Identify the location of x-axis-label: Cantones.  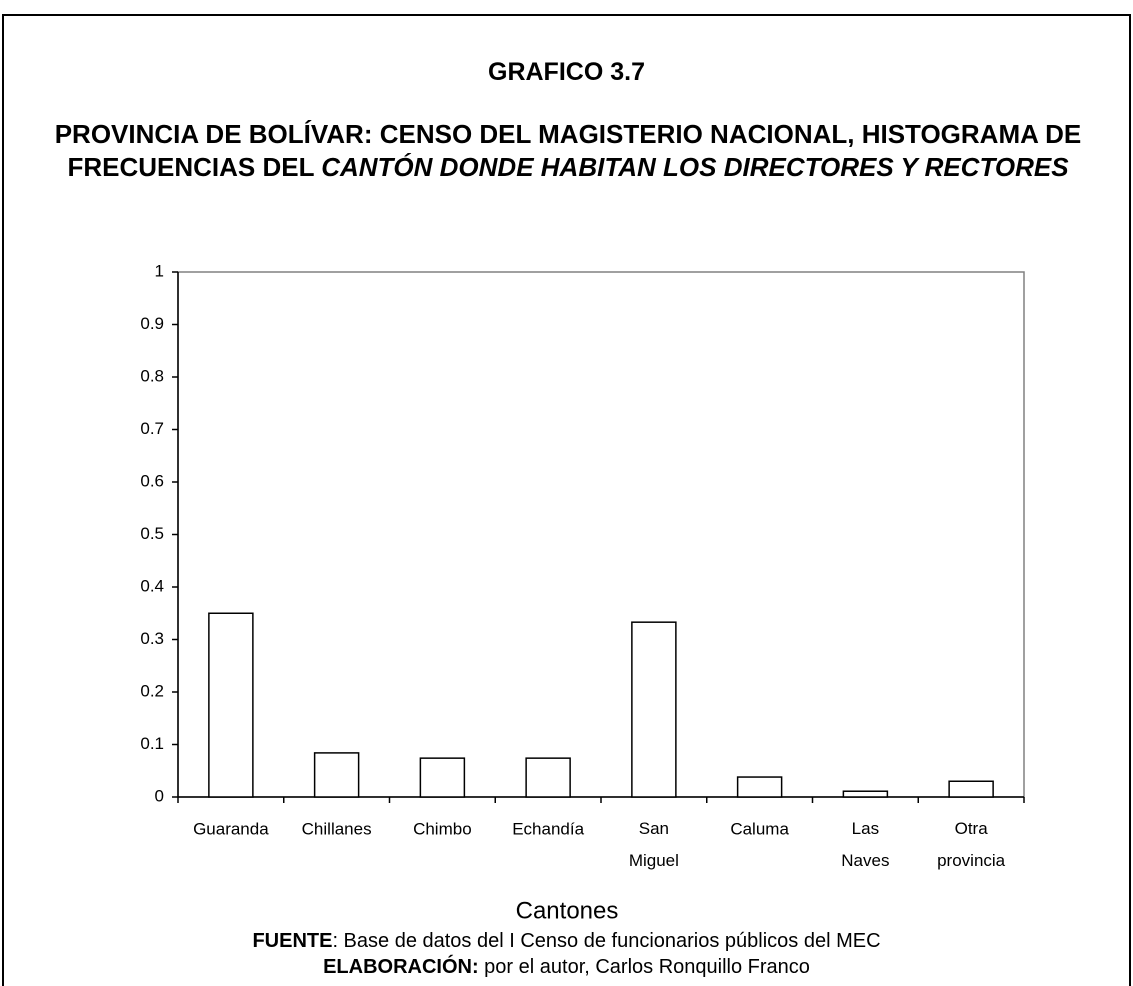
(567, 910).